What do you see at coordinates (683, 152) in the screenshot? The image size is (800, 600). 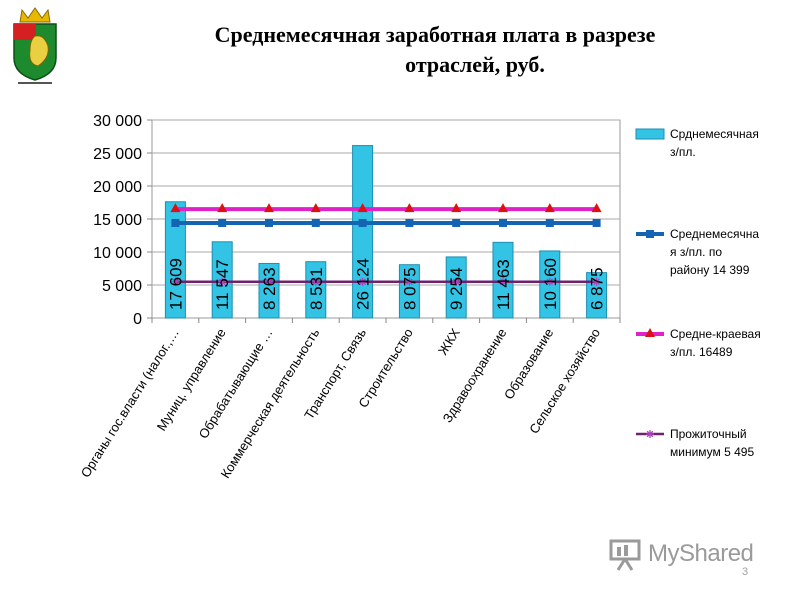 I see `legend-label-bars: з/пл.` at bounding box center [683, 152].